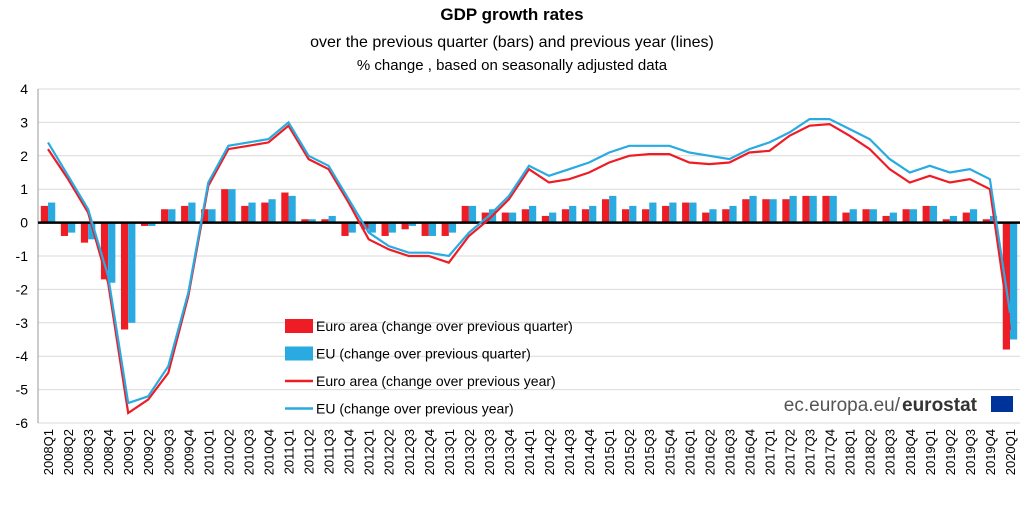 The height and width of the screenshot is (506, 1024). Describe the element at coordinates (950, 452) in the screenshot. I see `x-tick-label: 2019Q2` at that location.